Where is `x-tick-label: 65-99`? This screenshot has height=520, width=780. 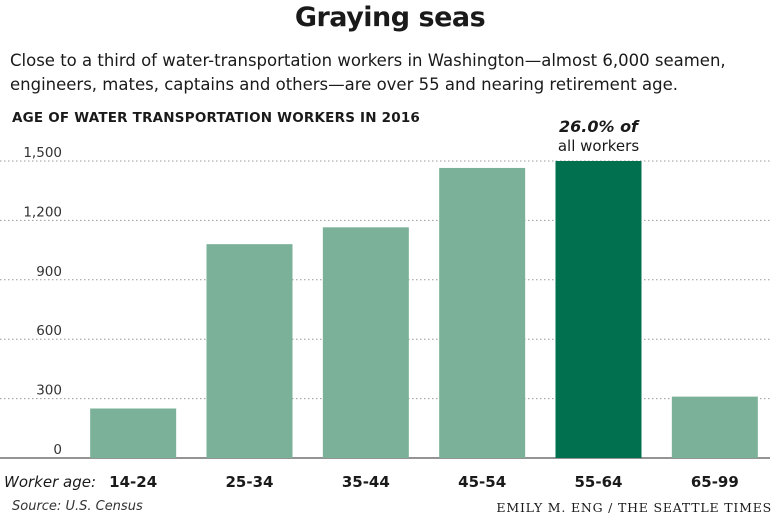
x-tick-label: 65-99 is located at coordinates (715, 482).